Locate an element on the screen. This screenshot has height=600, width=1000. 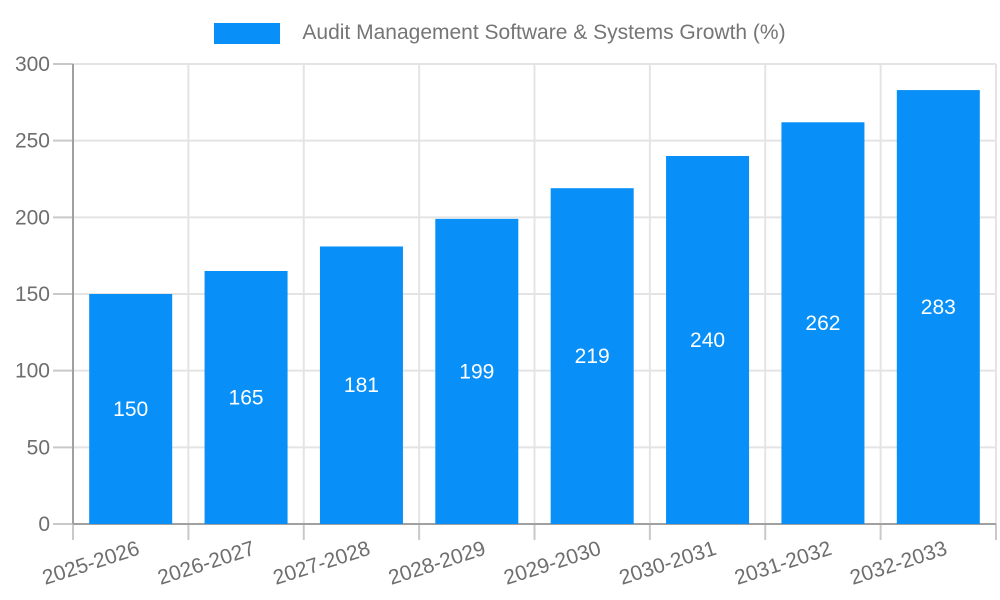
x-axis-tick-label: 2025-2026 is located at coordinates (91, 563).